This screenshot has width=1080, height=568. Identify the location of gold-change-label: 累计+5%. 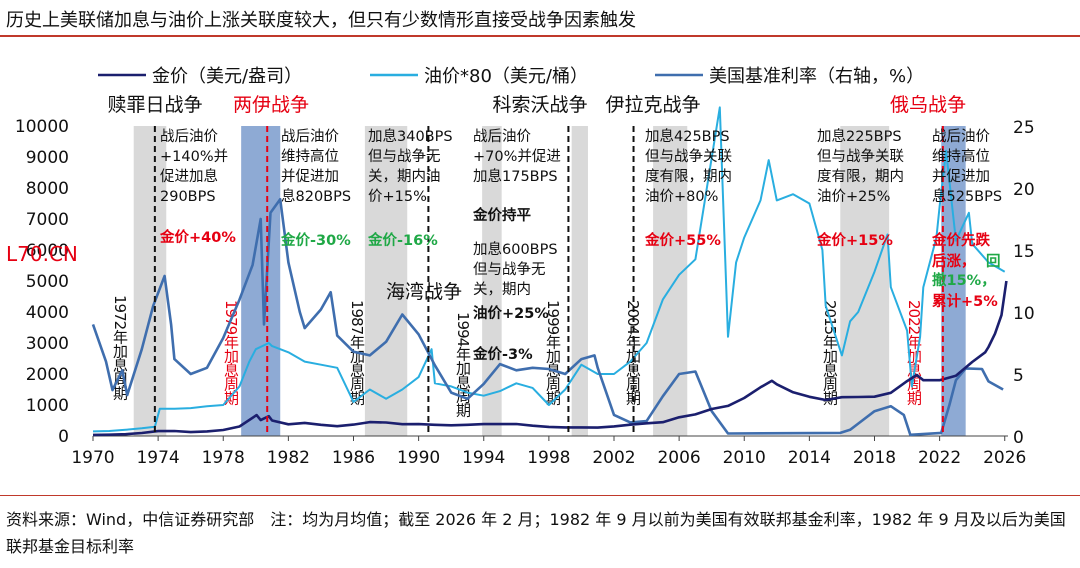
(965, 301).